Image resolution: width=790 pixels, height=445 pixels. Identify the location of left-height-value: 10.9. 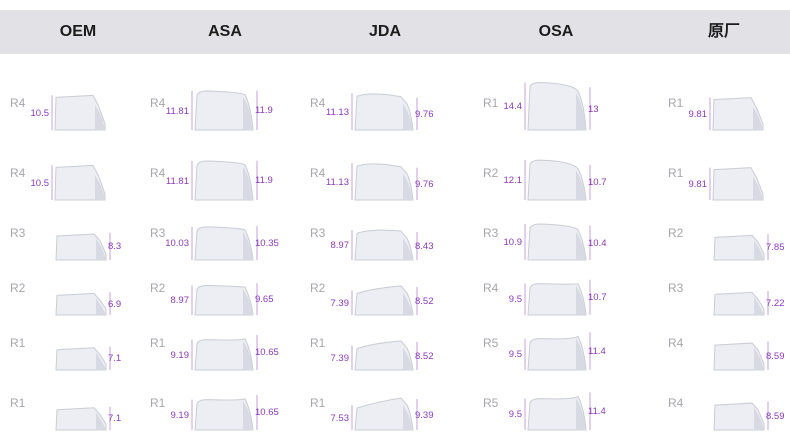
(513, 242).